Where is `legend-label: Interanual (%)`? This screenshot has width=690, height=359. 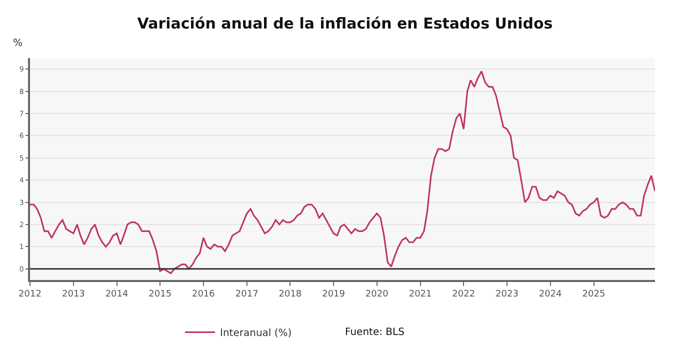 legend-label: Interanual (%) is located at coordinates (256, 334).